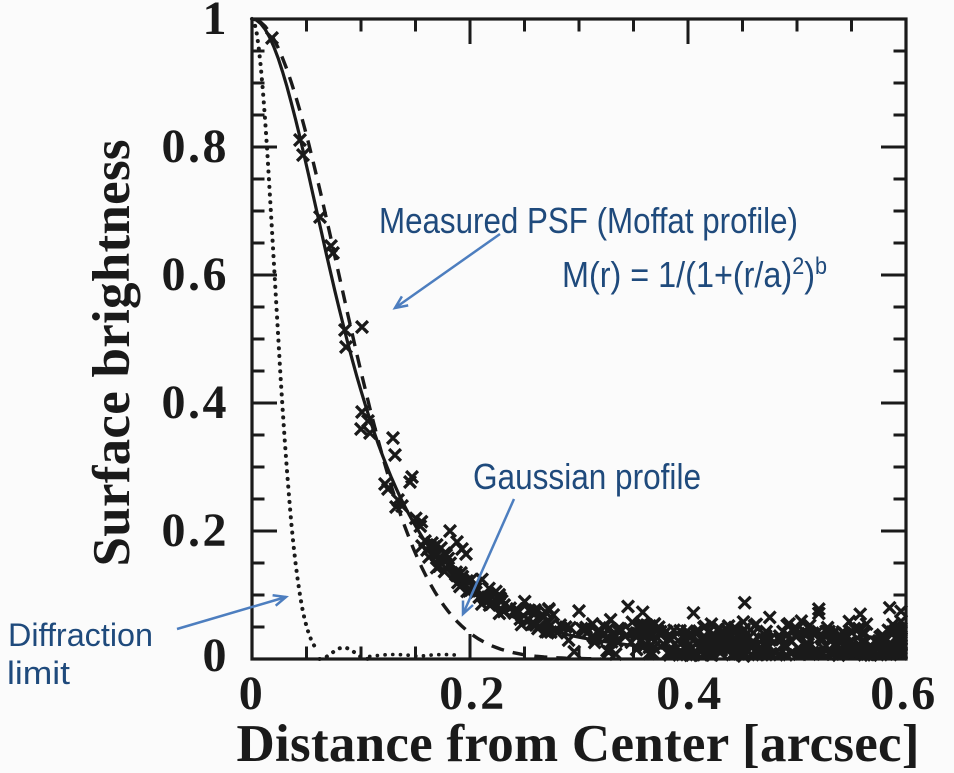 Image resolution: width=954 pixels, height=773 pixels. What do you see at coordinates (578, 744) in the screenshot?
I see `svg-text: Distance from Center [arcsec]` at bounding box center [578, 744].